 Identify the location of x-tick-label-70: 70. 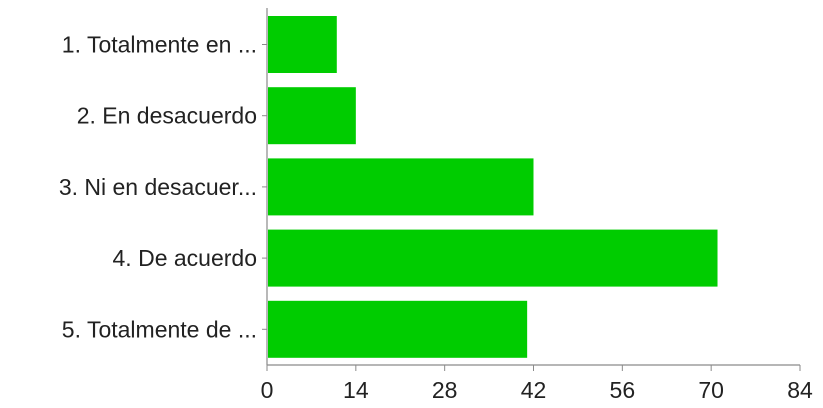
(711, 390).